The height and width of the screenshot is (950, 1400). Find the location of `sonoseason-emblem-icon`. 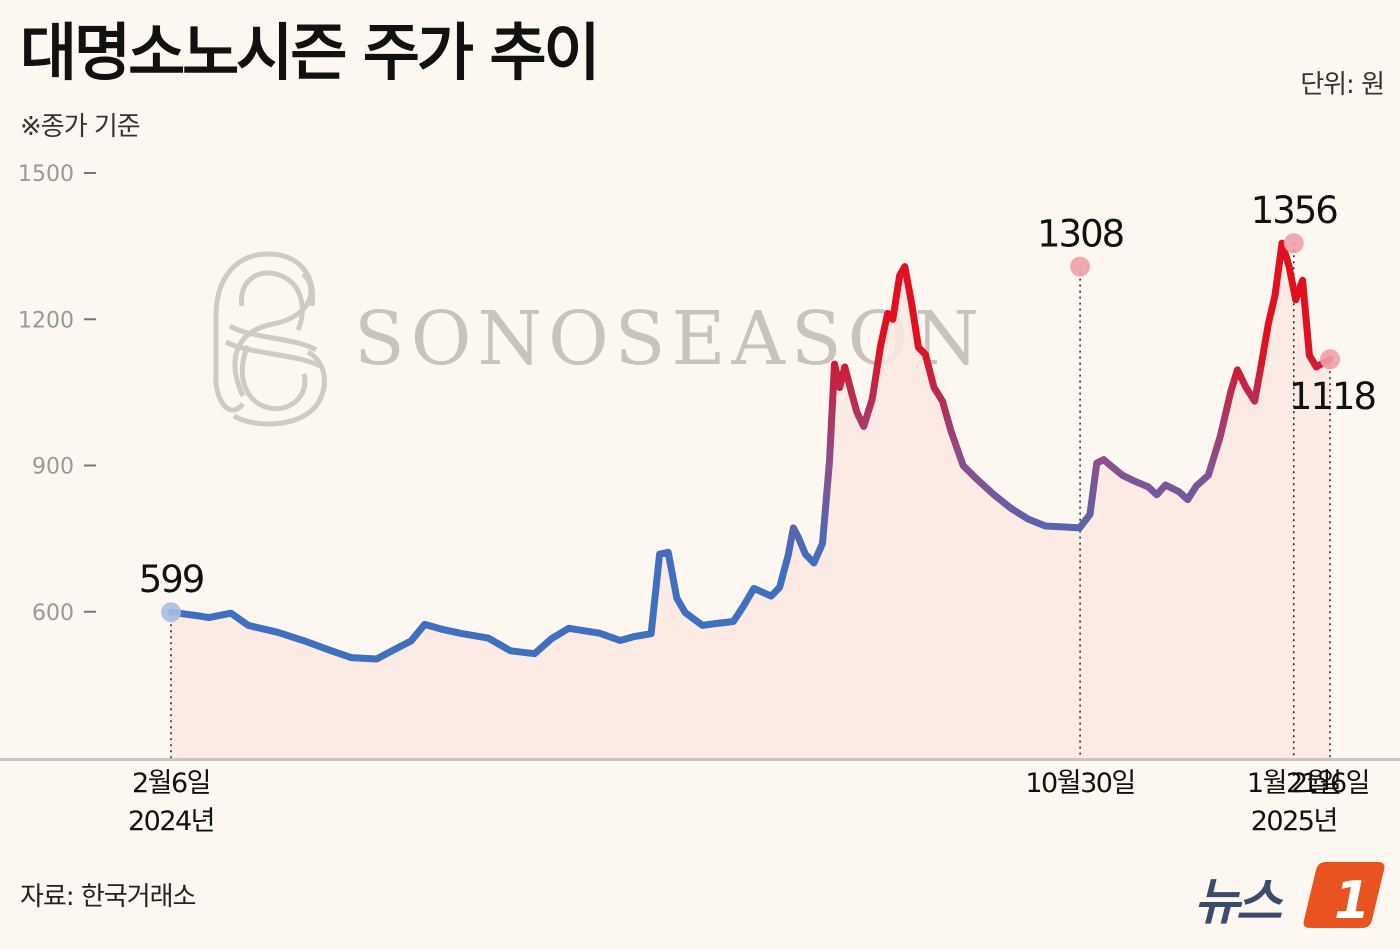

sonoseason-emblem-icon is located at coordinates (270, 339).